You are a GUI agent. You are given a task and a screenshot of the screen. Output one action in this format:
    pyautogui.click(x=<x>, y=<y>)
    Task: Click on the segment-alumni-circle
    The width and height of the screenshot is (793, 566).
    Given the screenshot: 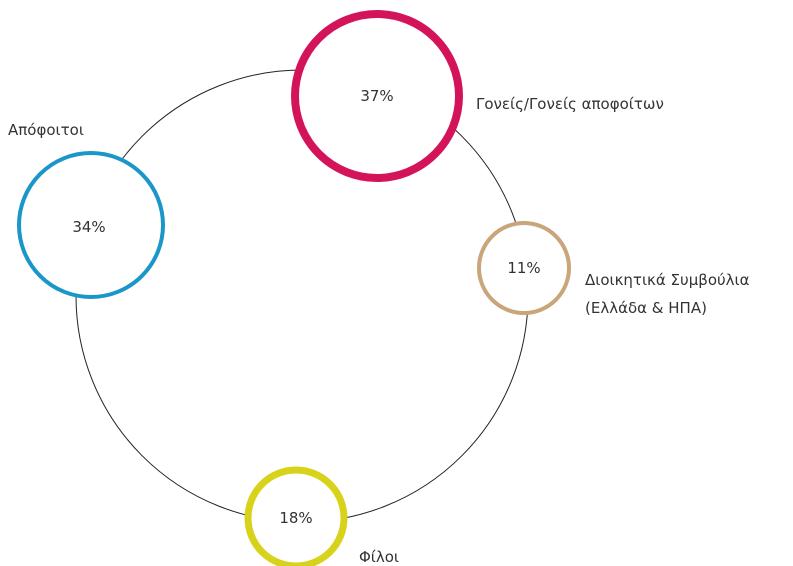 What is the action you would take?
    pyautogui.click(x=91, y=225)
    